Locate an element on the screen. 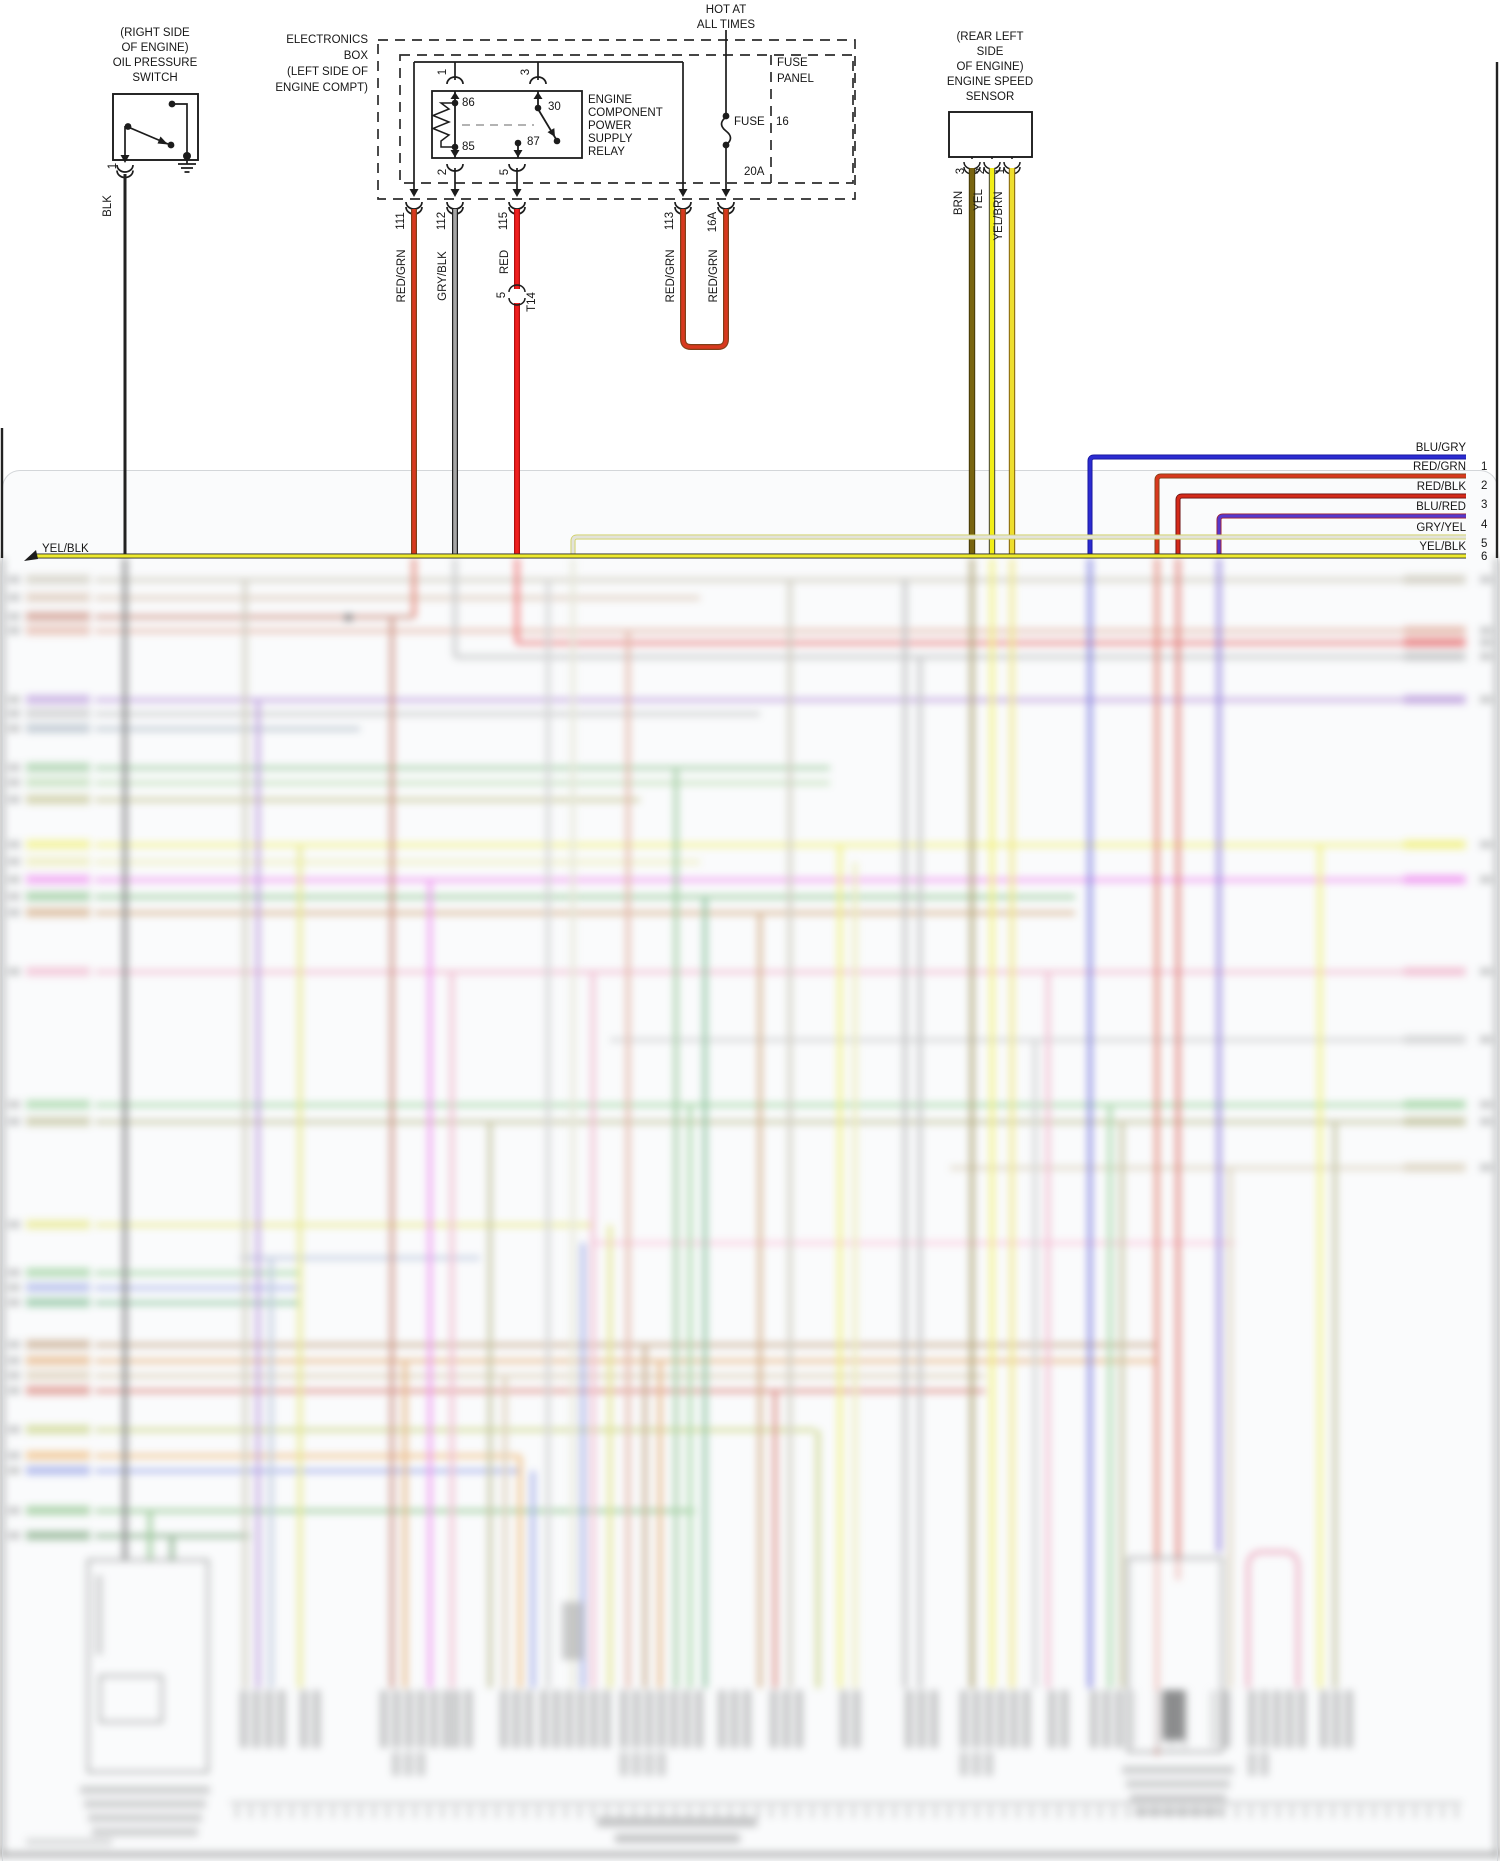 This screenshot has width=1500, height=1861. hot-at-label: HOT AT is located at coordinates (726, 10).